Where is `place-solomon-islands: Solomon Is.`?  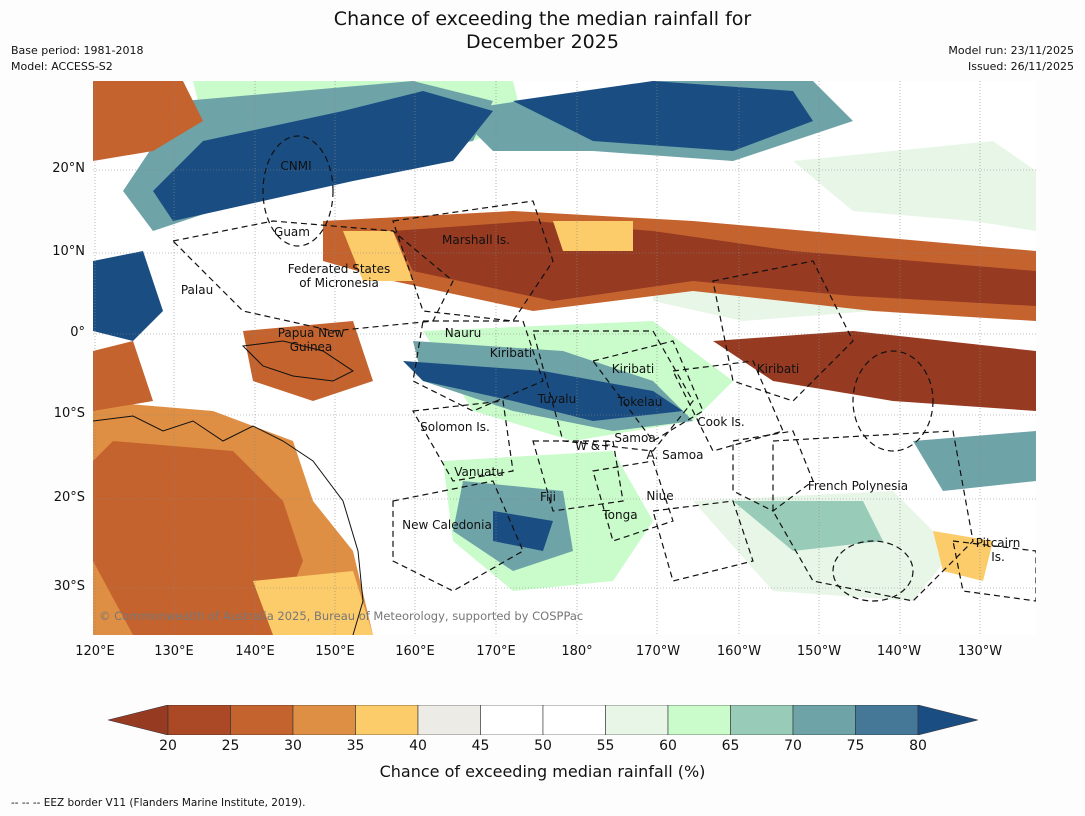 place-solomon-islands: Solomon Is. is located at coordinates (455, 427).